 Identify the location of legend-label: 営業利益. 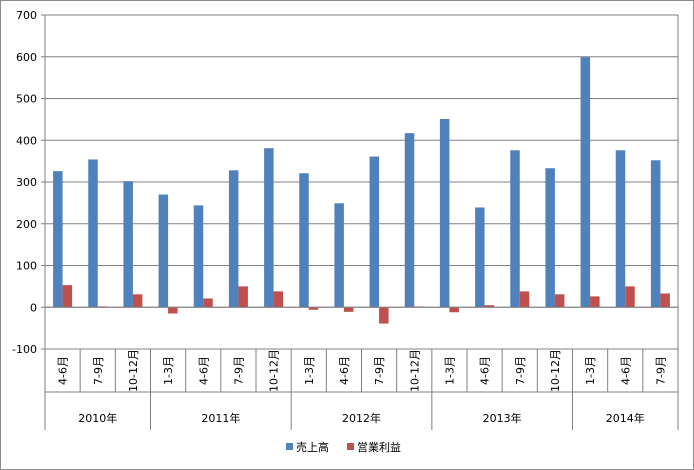
(379, 447).